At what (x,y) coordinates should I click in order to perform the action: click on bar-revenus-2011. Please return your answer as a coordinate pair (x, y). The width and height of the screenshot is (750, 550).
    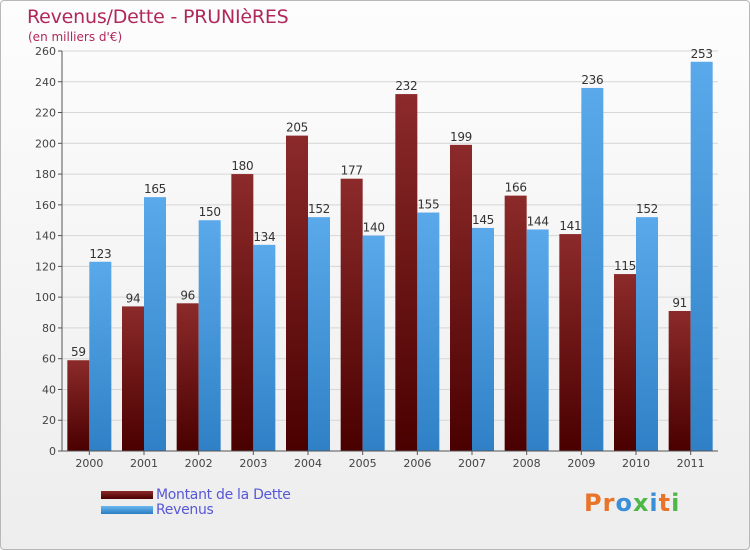
    Looking at the image, I should click on (701, 256).